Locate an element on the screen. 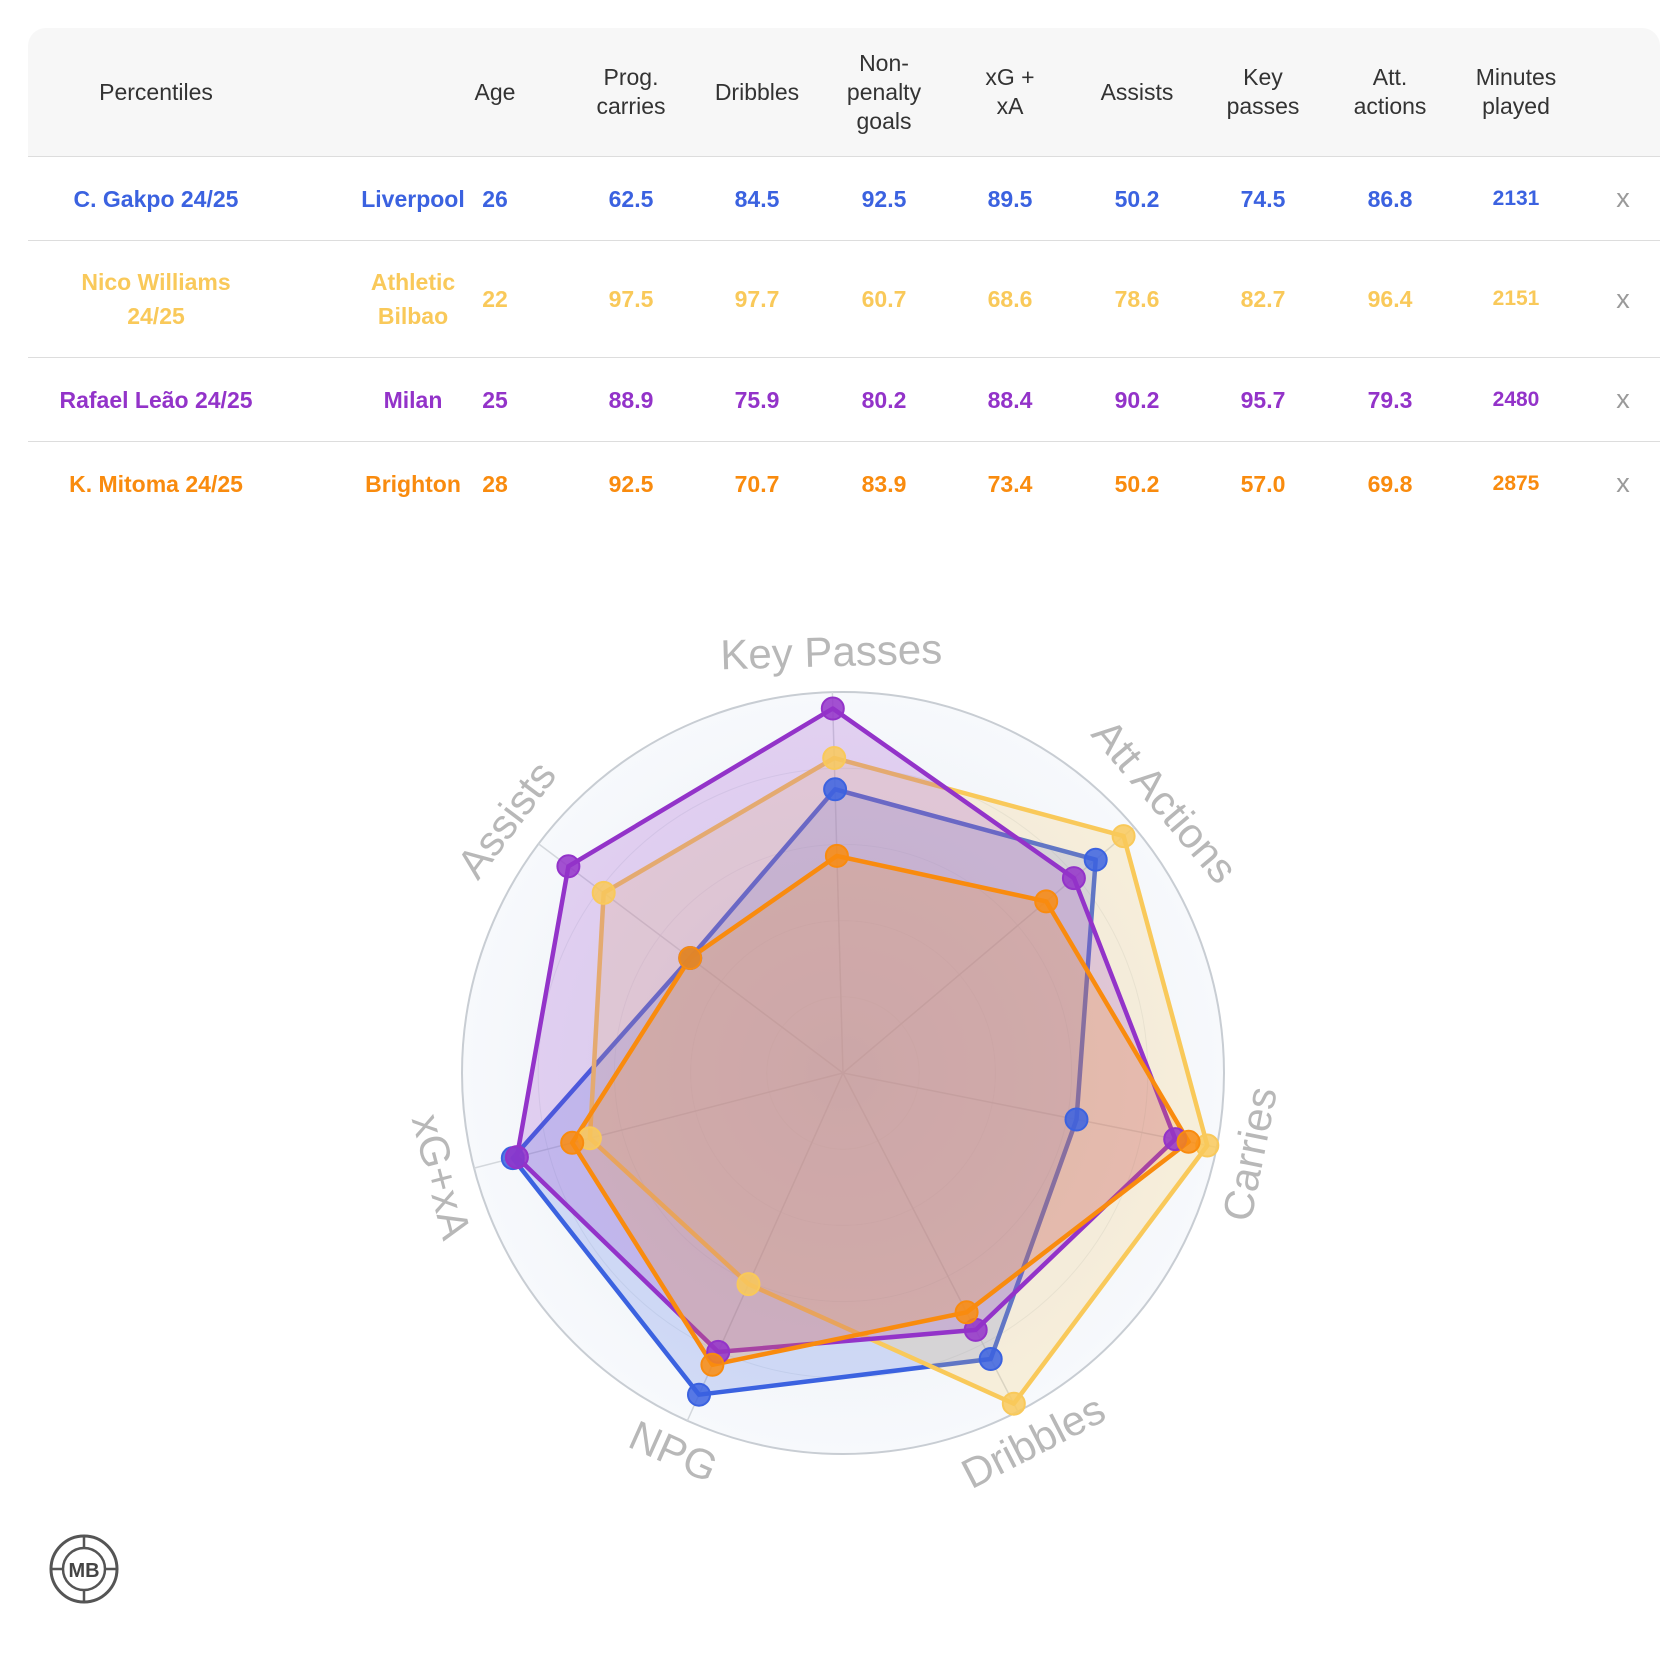  minutes-value: 2480 is located at coordinates (1516, 399).